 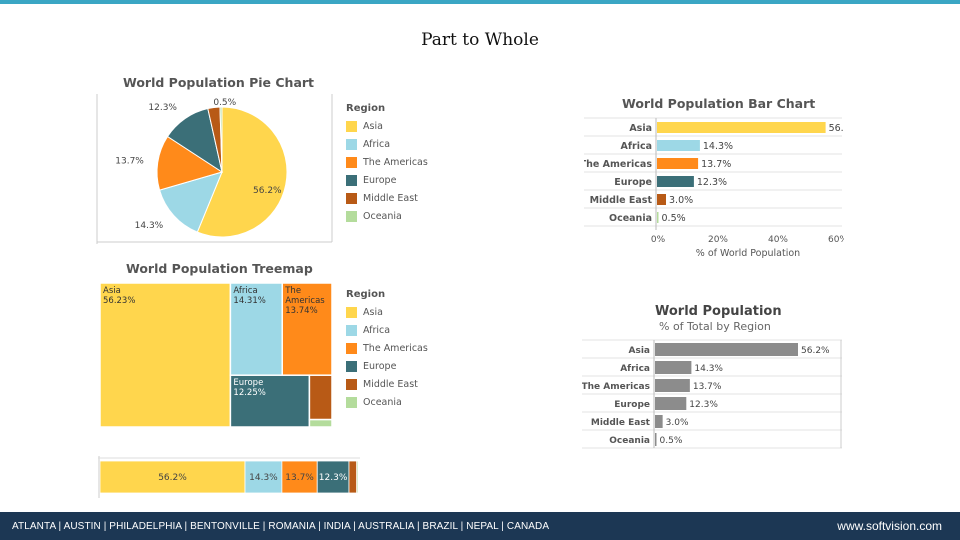 I want to click on bar-tick-label: 20%, so click(x=718, y=240).